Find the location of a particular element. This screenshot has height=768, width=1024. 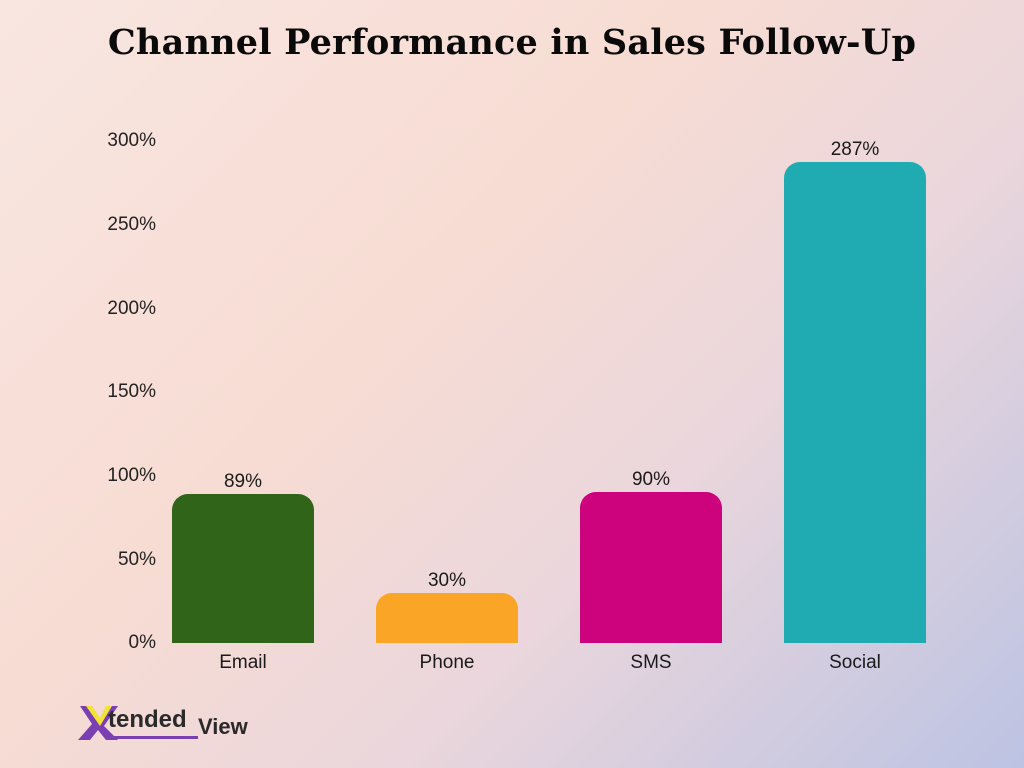

y-tick: 300% is located at coordinates (131, 140).